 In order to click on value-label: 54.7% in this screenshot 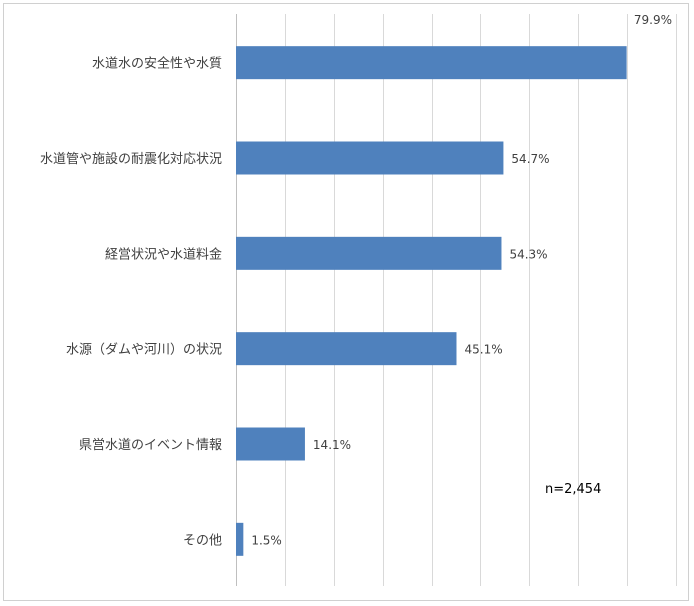, I will do `click(530, 159)`.